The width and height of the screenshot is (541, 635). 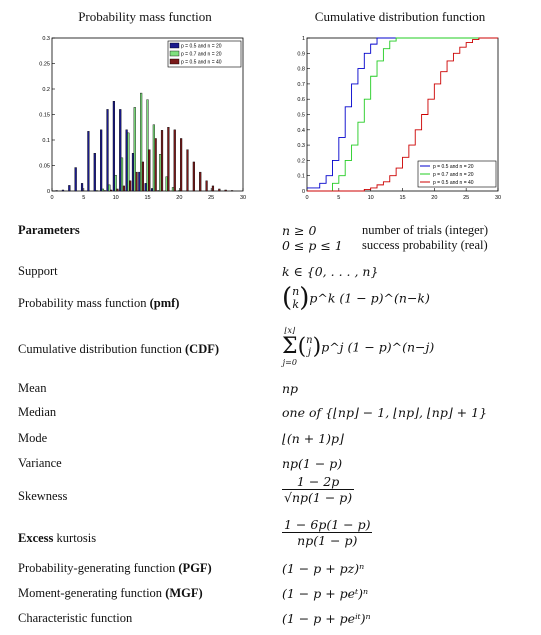 What do you see at coordinates (498, 198) in the screenshot?
I see `x-tick-label: 30` at bounding box center [498, 198].